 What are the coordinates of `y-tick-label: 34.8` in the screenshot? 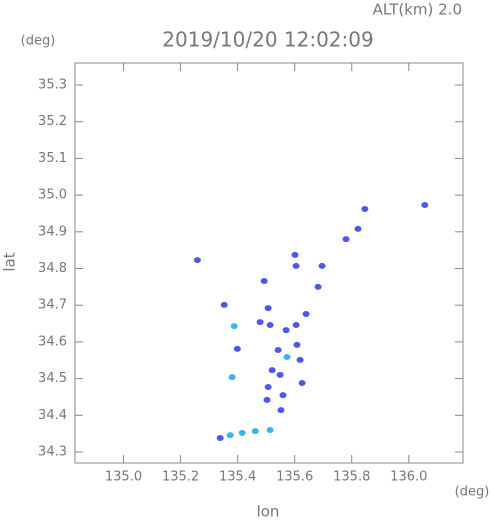 It's located at (52, 268).